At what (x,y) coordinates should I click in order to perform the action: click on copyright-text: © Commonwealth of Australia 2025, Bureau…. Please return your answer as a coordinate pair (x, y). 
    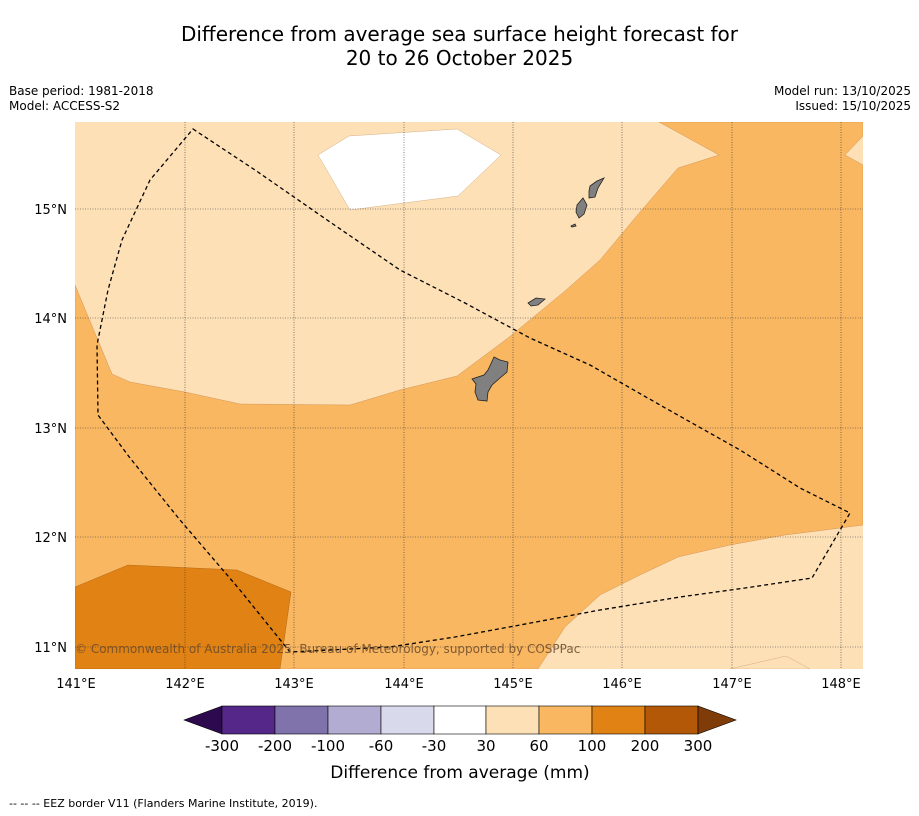
    Looking at the image, I should click on (327, 649).